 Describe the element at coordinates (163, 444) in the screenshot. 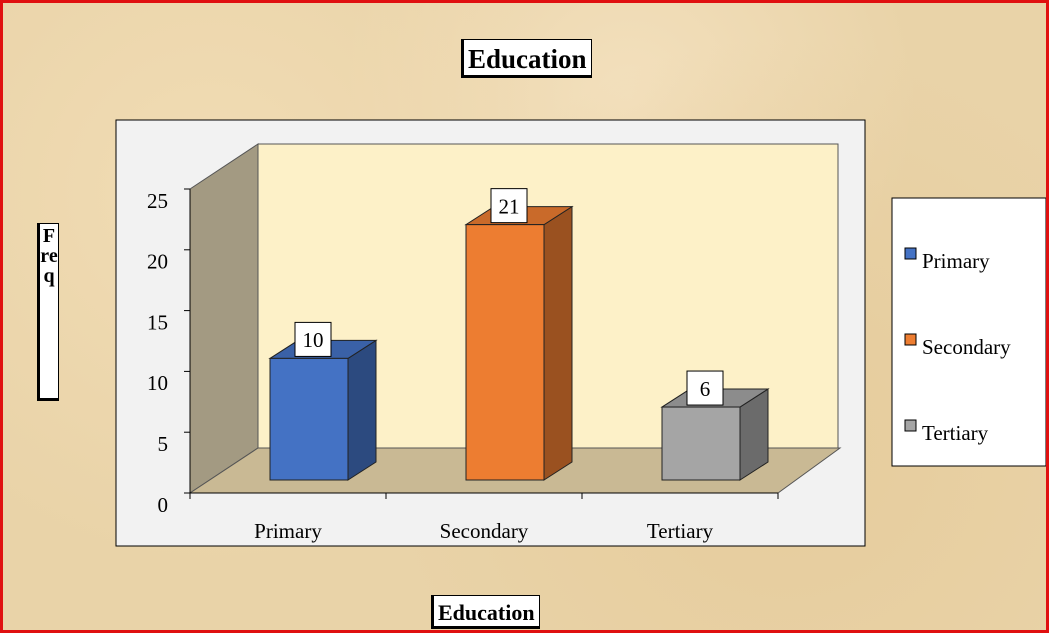

I see `y-tick-label: 5` at that location.